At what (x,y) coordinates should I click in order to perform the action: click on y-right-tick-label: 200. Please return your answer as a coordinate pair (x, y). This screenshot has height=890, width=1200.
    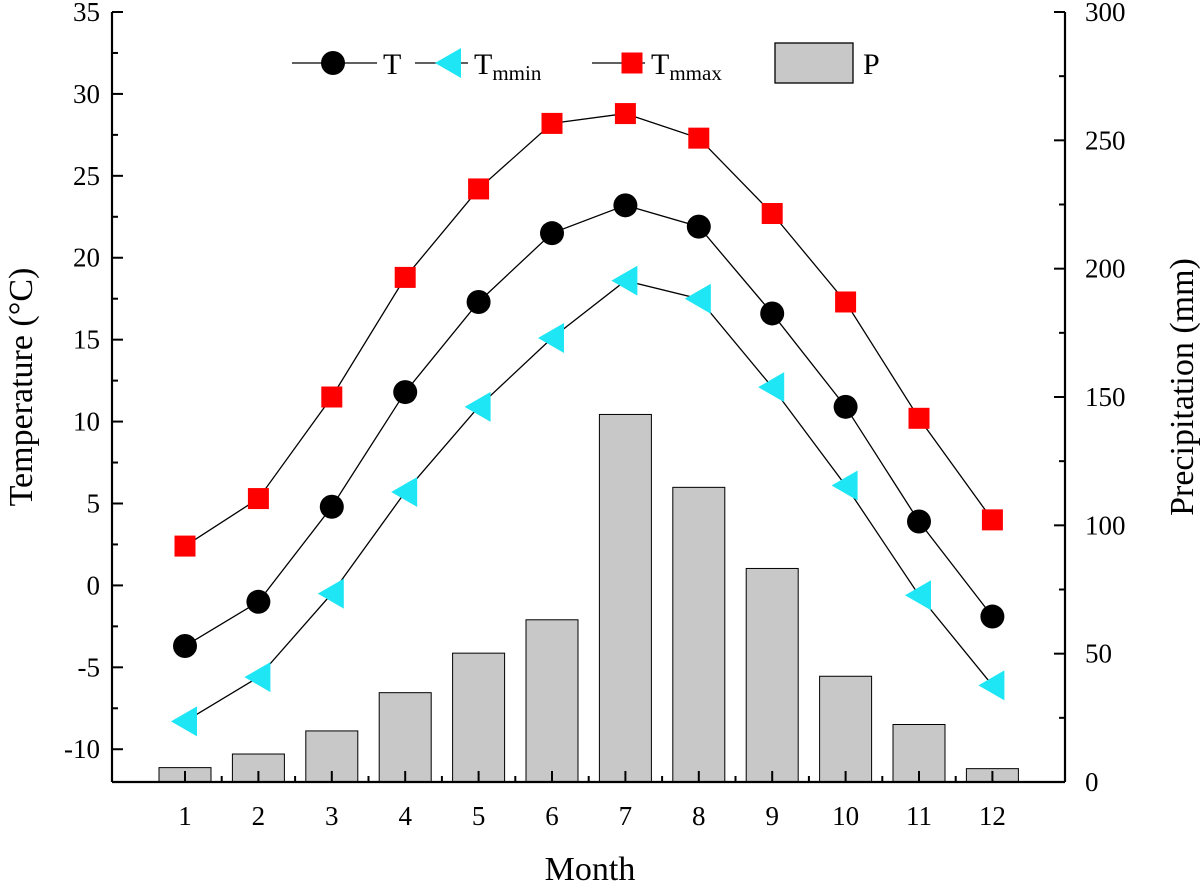
    Looking at the image, I should click on (1105, 269).